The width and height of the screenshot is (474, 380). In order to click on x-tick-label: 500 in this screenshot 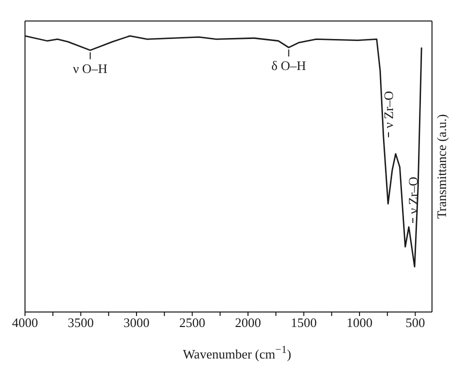, I will do `click(416, 322)`.